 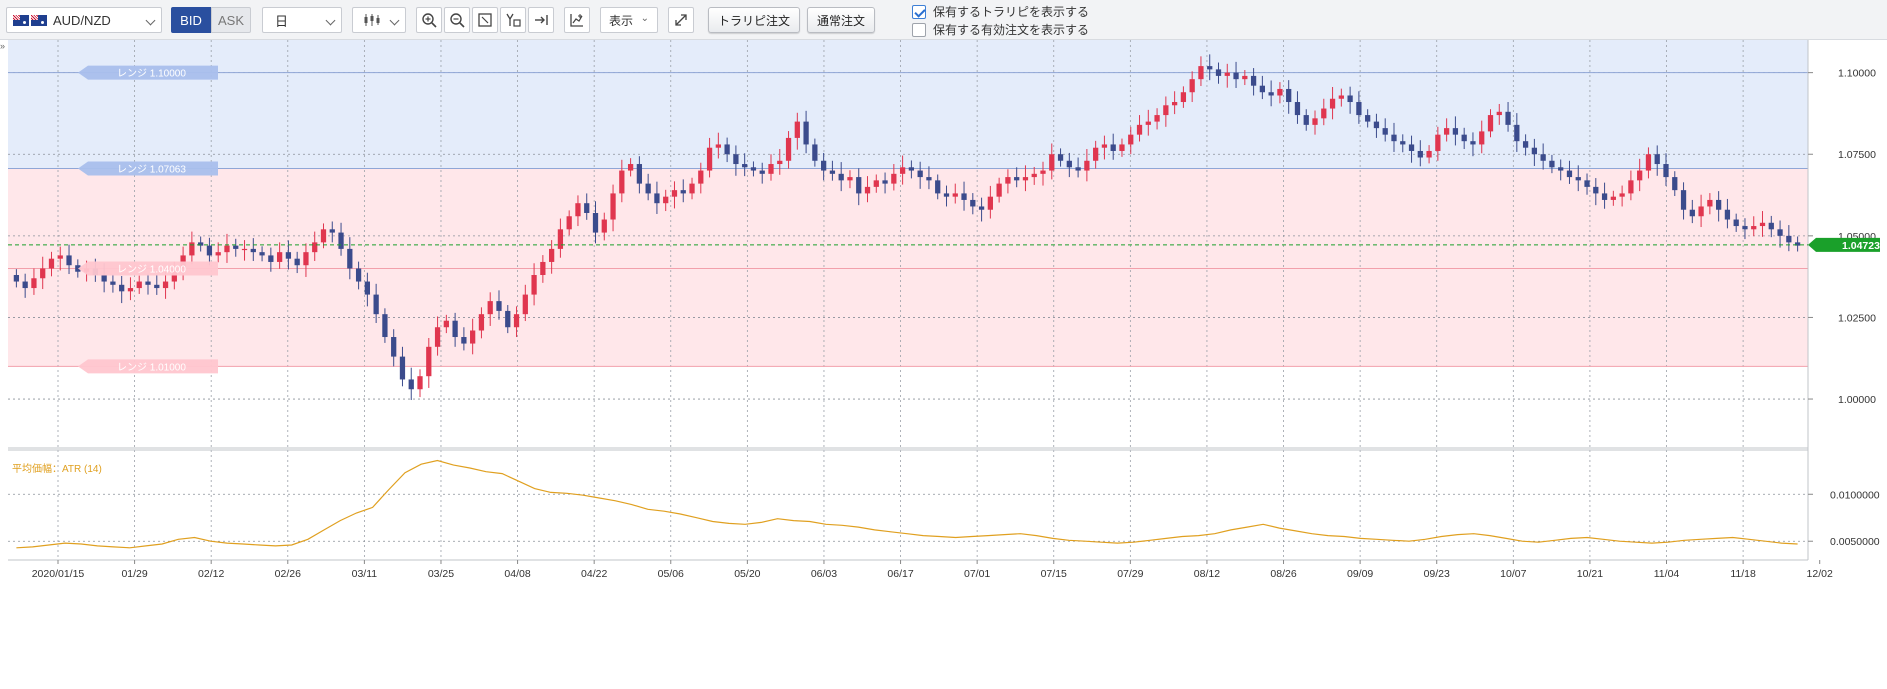 What do you see at coordinates (919, 11) in the screenshot?
I see `show-positions-checkbox` at bounding box center [919, 11].